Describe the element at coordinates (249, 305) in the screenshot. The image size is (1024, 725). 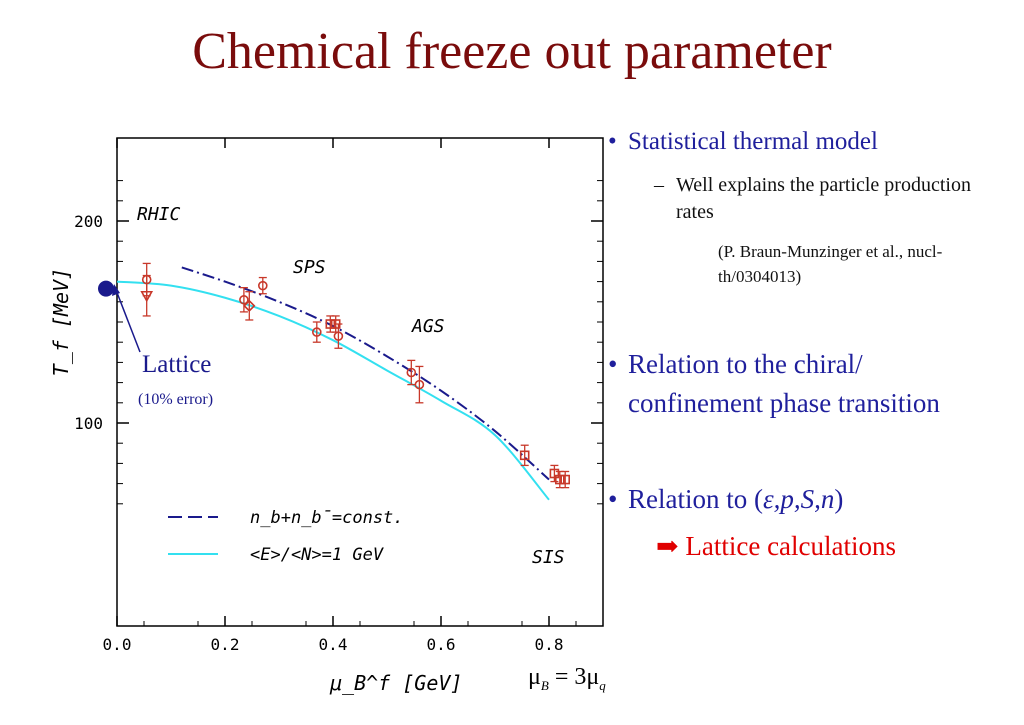
I see `data-point-diamond` at that location.